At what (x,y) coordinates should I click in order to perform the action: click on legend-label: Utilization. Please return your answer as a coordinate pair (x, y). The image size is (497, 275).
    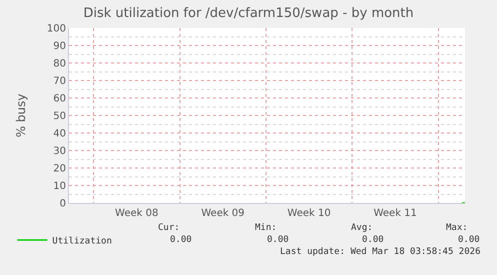
    Looking at the image, I should click on (82, 241).